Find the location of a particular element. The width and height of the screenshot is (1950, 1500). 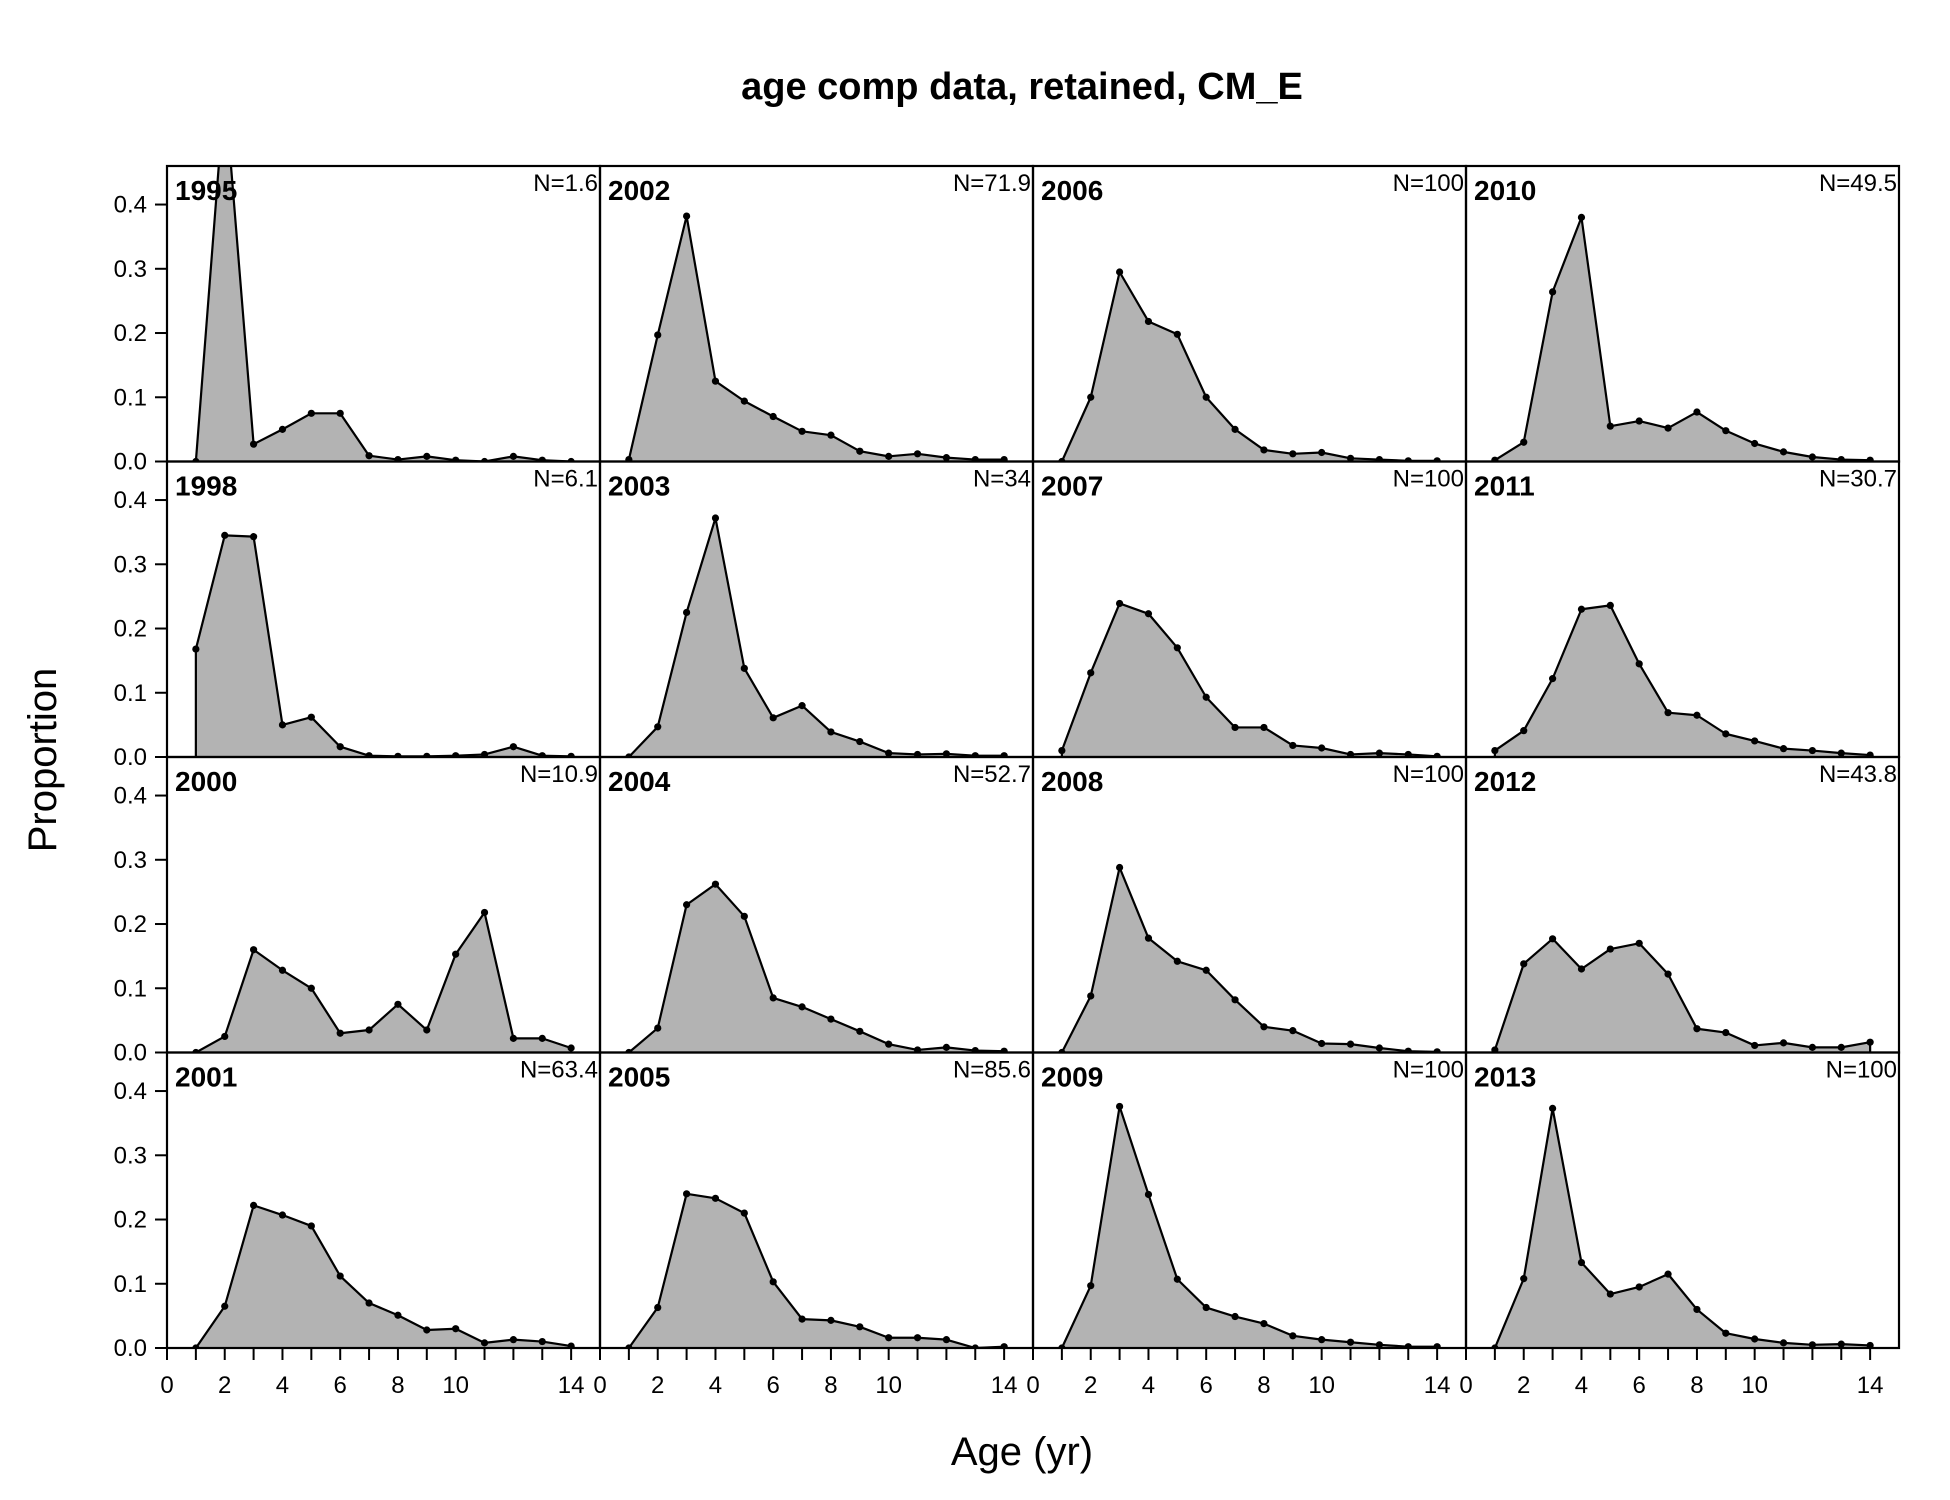

x-tick-label: 6 is located at coordinates (1639, 1385).